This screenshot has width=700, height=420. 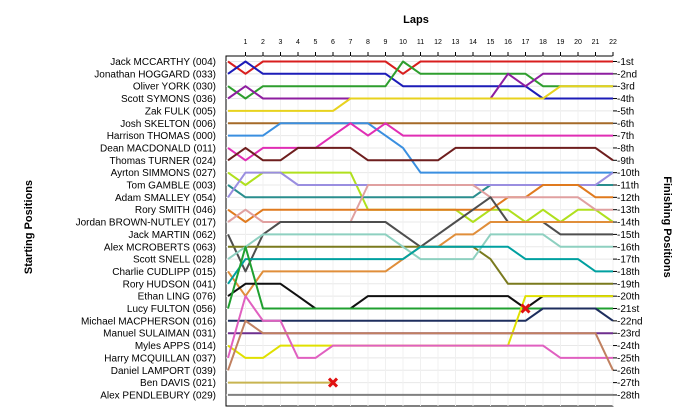 I want to click on finish-position-label: -5th, so click(x=625, y=111).